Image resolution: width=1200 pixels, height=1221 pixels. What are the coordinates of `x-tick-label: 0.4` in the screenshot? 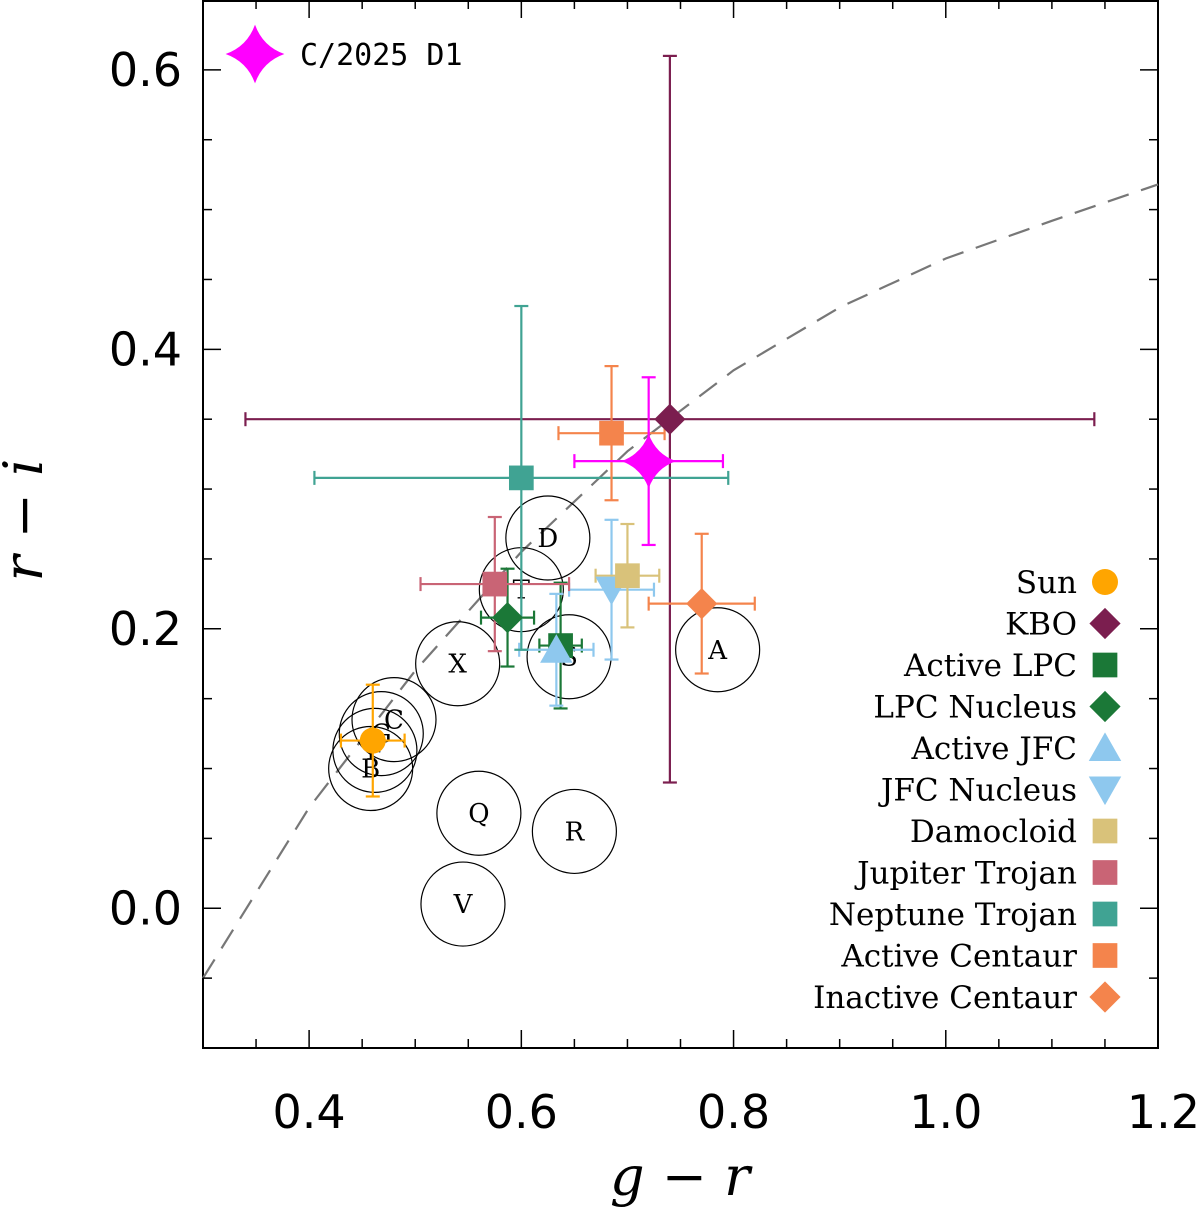 It's located at (309, 1112).